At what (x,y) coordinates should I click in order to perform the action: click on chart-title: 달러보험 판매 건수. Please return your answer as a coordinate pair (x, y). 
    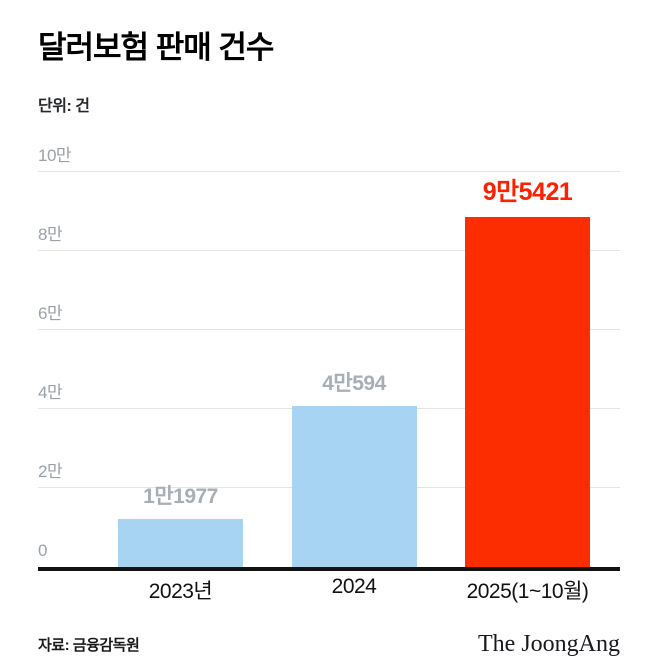
    Looking at the image, I should click on (156, 47).